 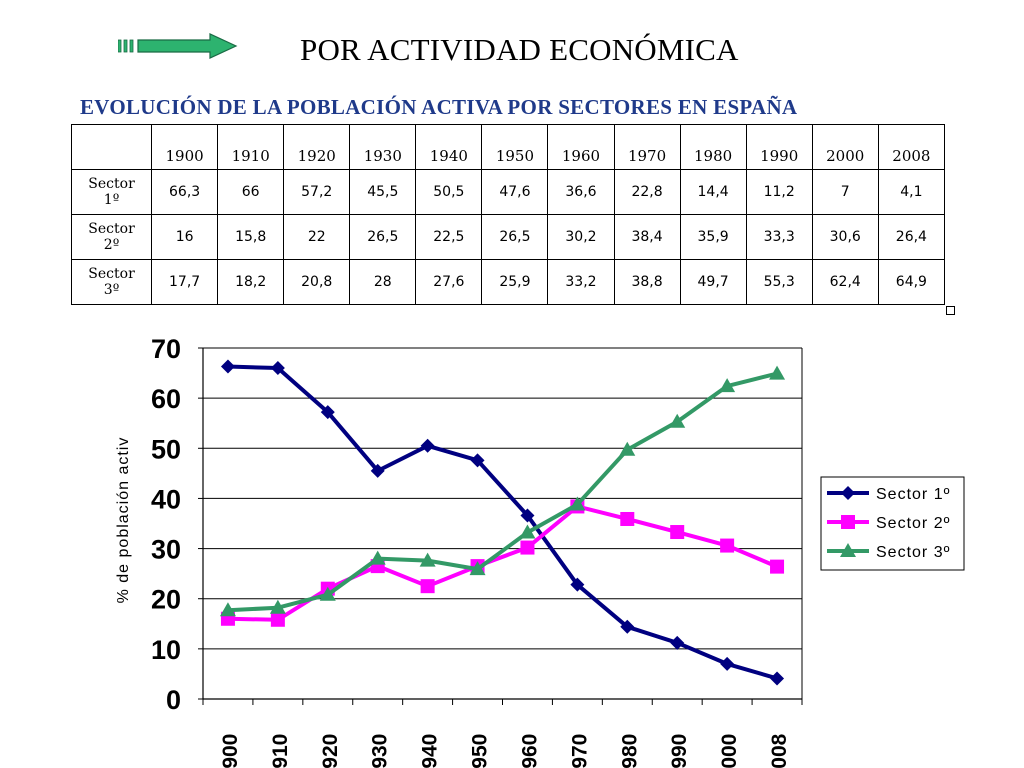 I want to click on table-cell: 30,6, so click(x=845, y=237).